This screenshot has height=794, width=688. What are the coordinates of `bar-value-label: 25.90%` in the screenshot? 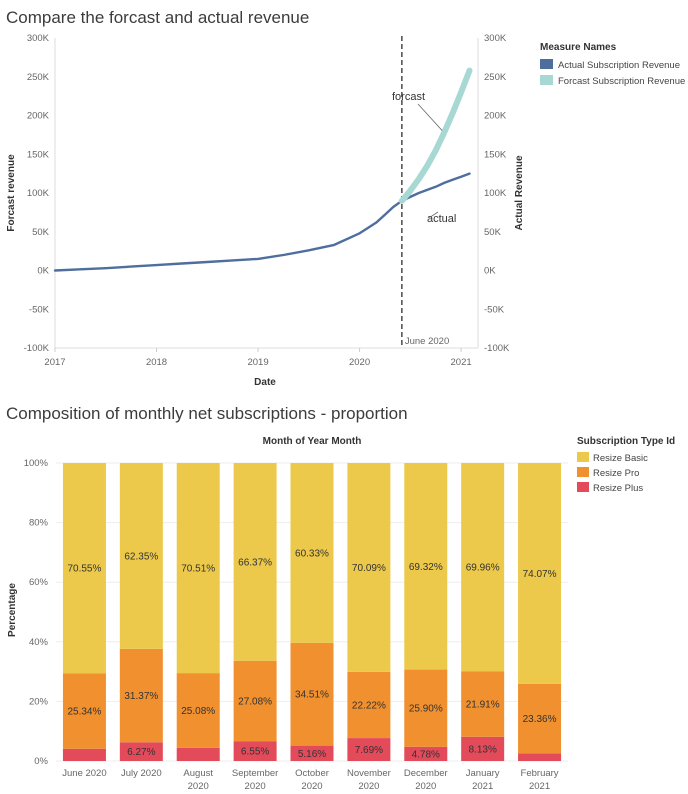 It's located at (426, 709).